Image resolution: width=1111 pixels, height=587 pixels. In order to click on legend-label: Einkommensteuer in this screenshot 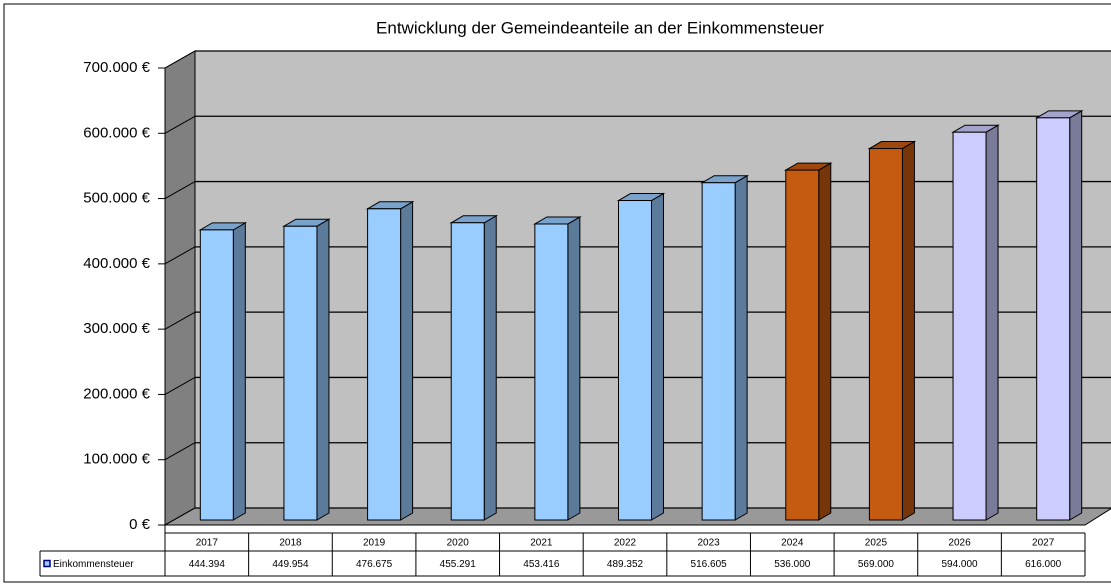, I will do `click(93, 564)`.